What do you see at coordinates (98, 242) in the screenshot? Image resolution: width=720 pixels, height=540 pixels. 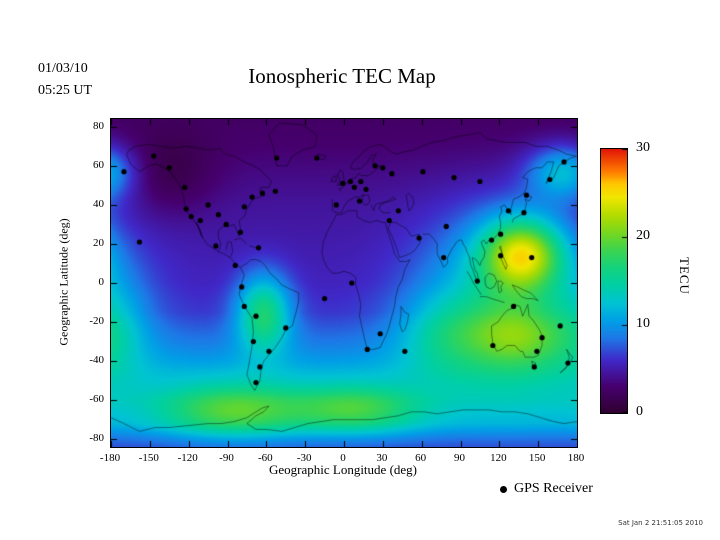 I see `y-tick-label: 20` at bounding box center [98, 242].